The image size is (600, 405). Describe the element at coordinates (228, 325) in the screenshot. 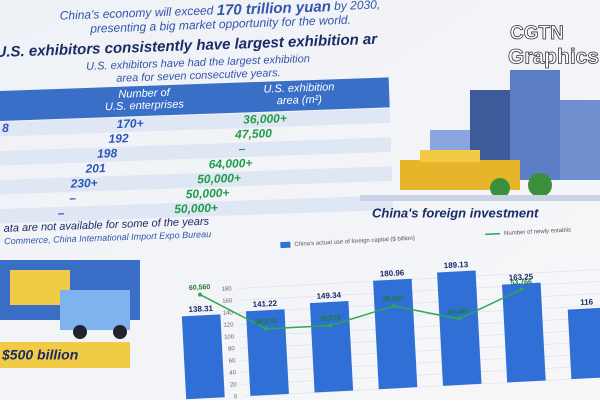

I see `y-tick-label: 120` at that location.